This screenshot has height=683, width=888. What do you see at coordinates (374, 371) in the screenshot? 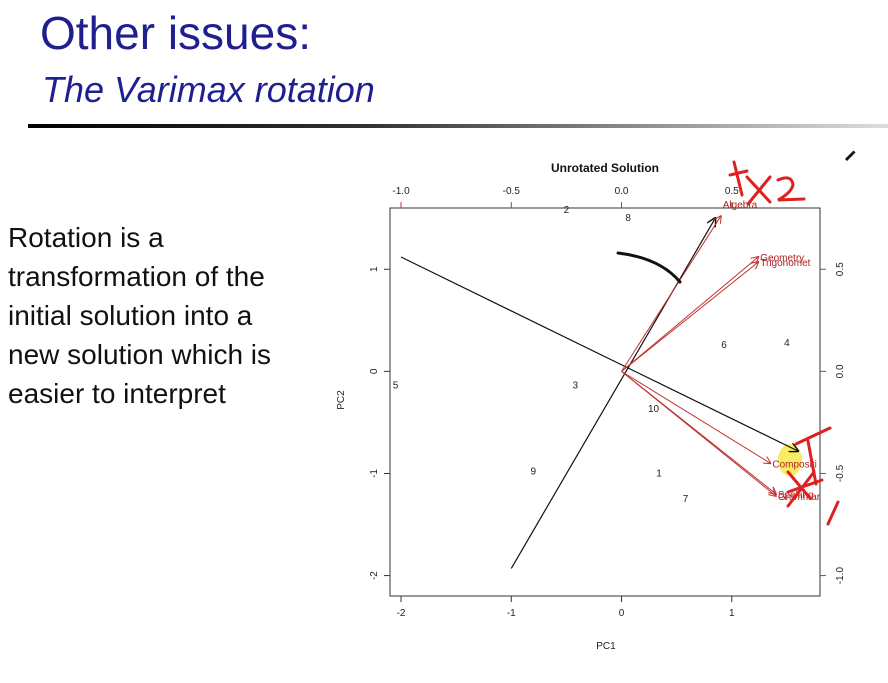
I see `y-tick-label: 0` at bounding box center [374, 371].